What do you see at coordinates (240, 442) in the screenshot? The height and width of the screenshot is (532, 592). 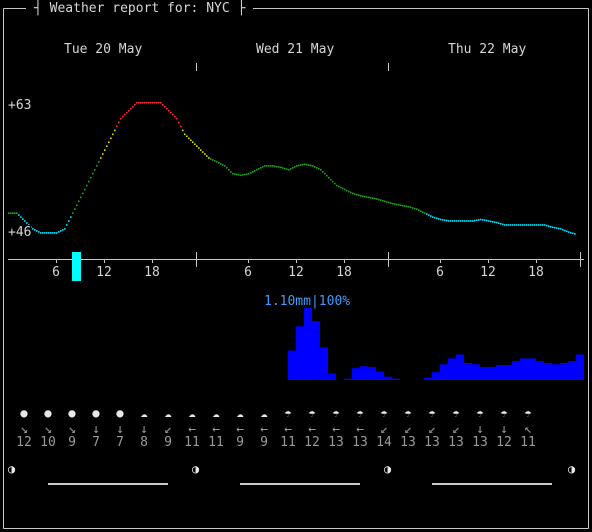 I see `wind-speed-value: 9` at bounding box center [240, 442].